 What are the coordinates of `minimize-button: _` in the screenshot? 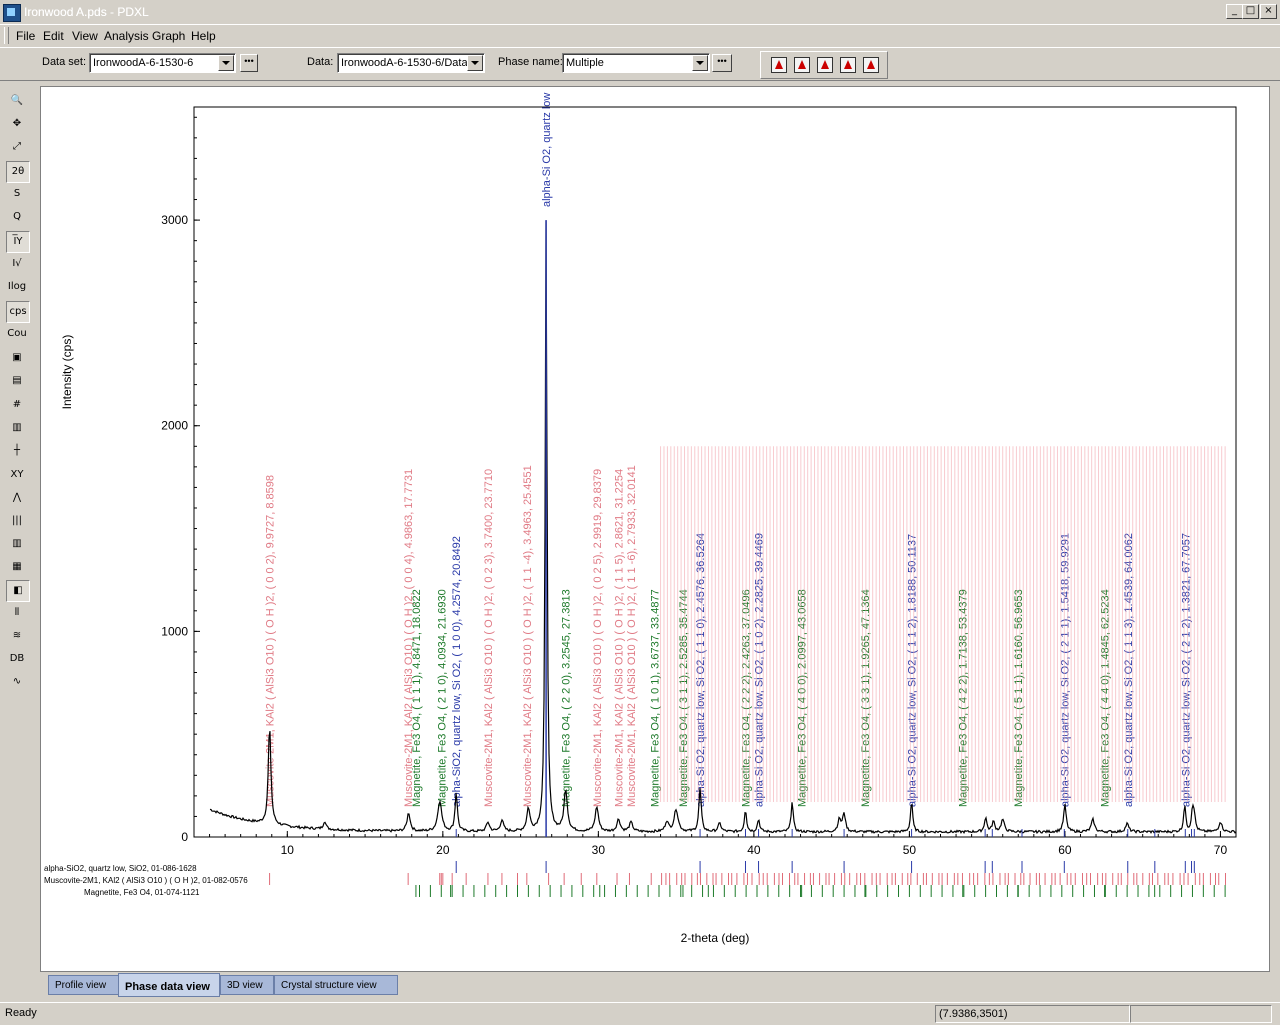 It's located at (1234, 11).